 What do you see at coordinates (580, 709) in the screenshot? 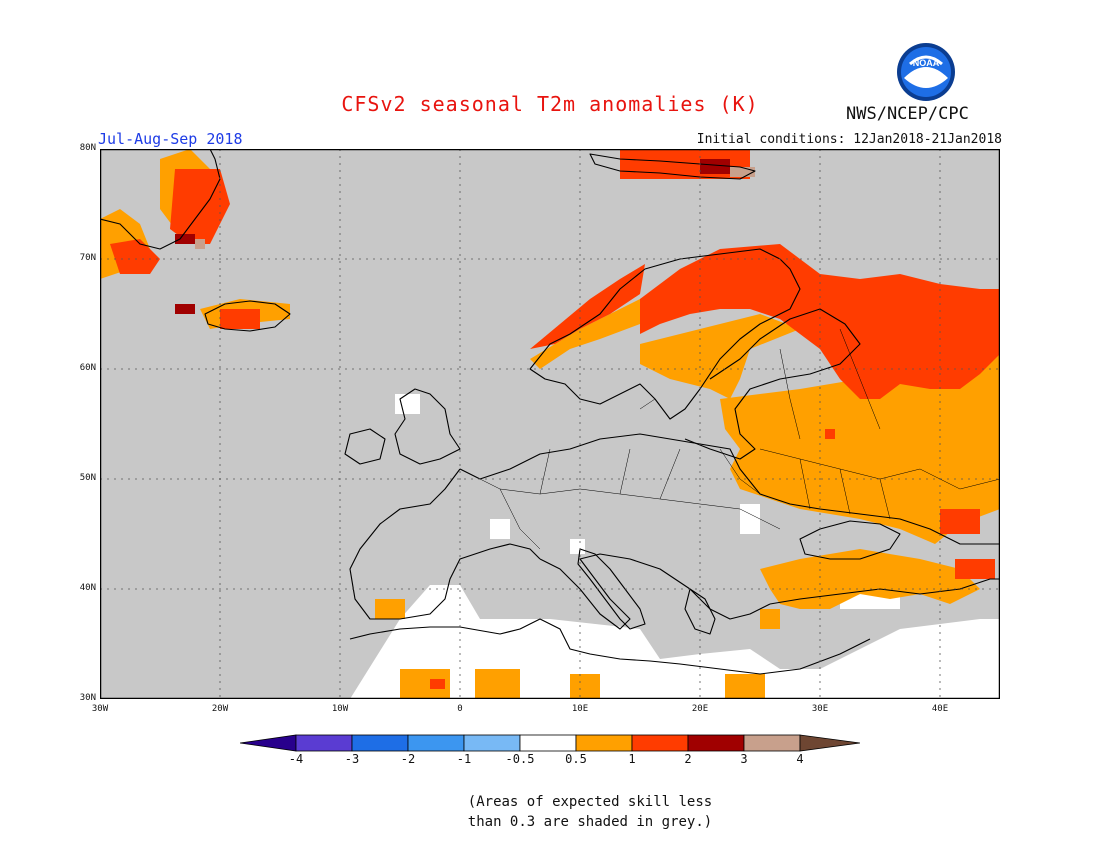
I see `lon-label-10e: 10E` at bounding box center [580, 709].